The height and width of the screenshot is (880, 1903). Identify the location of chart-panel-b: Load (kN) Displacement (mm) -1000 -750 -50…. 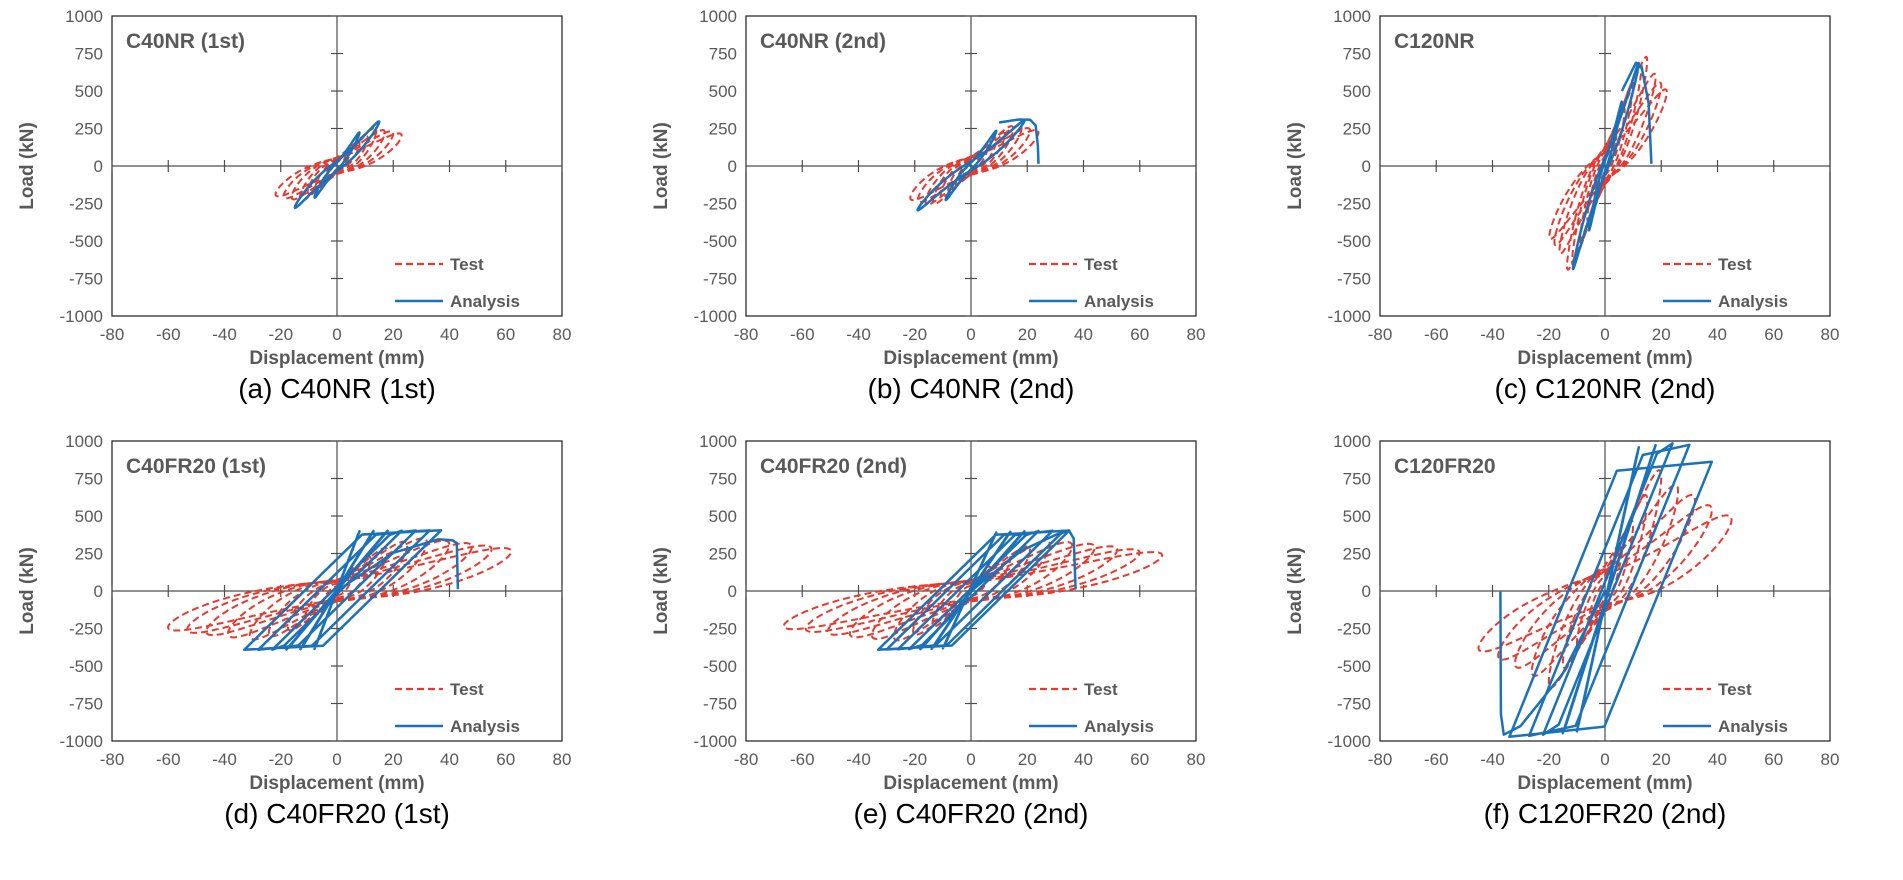
(951, 205).